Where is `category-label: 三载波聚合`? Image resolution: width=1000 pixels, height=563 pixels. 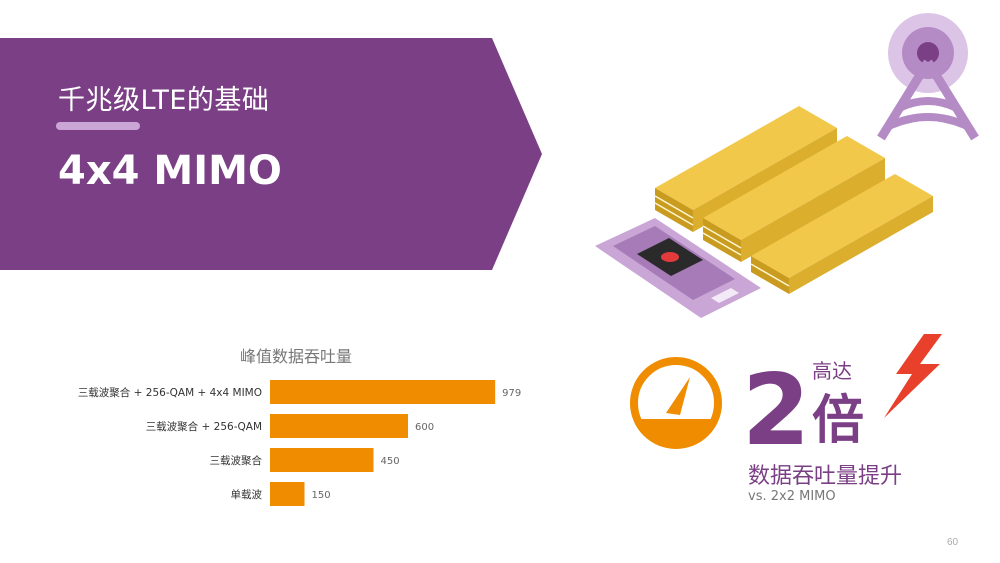 category-label: 三载波聚合 is located at coordinates (236, 460).